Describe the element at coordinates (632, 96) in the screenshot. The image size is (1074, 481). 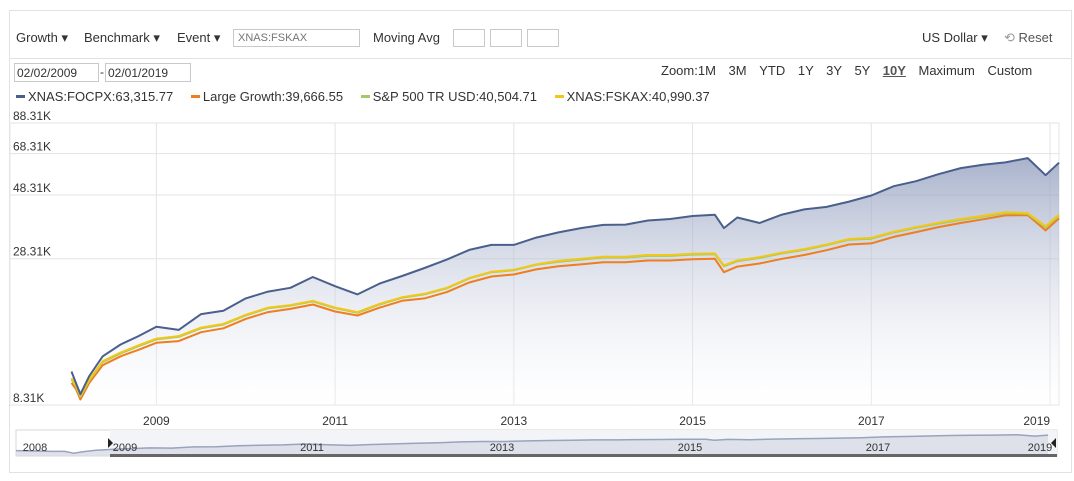
I see `legend-item-fskax: XNAS:FSKAX:40,990.37` at that location.